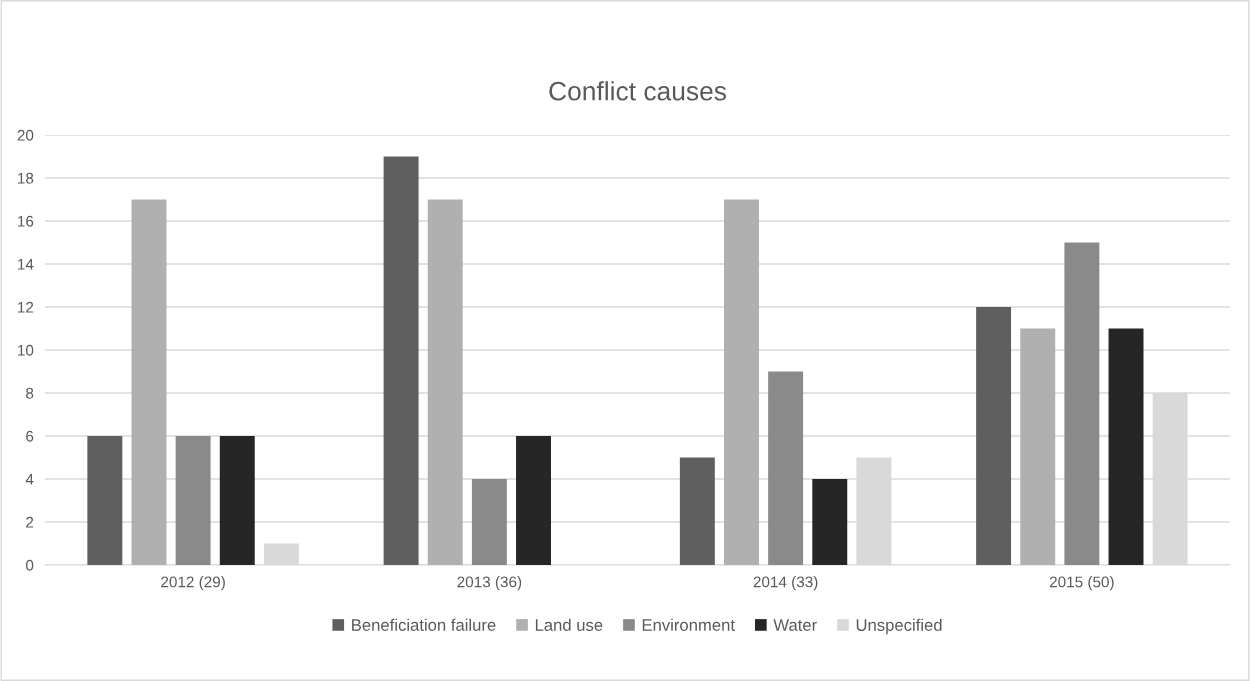 This screenshot has height=681, width=1250. Describe the element at coordinates (26, 350) in the screenshot. I see `y-tick-label: 10` at that location.